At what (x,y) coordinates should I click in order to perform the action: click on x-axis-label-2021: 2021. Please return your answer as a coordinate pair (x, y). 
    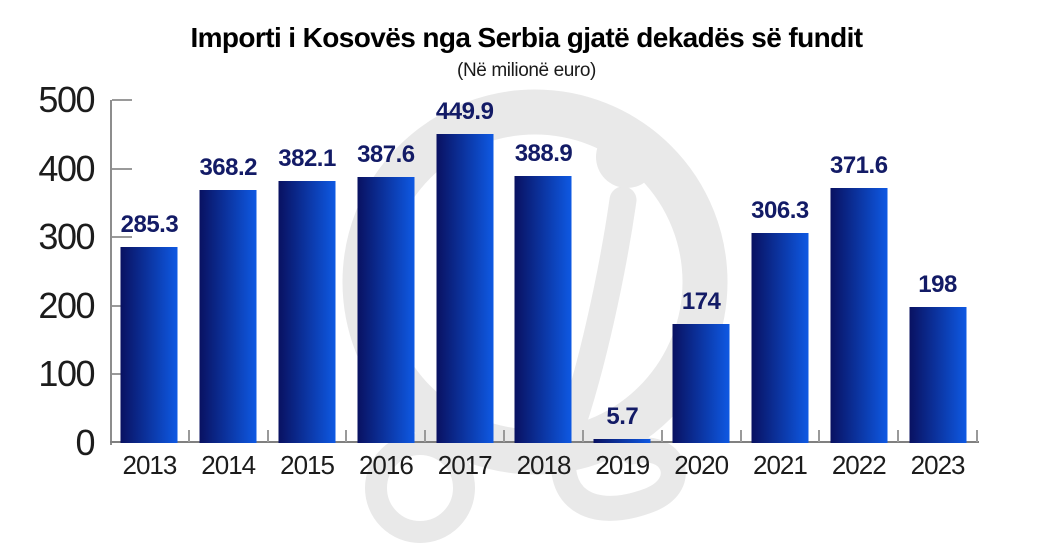
    Looking at the image, I should click on (780, 465).